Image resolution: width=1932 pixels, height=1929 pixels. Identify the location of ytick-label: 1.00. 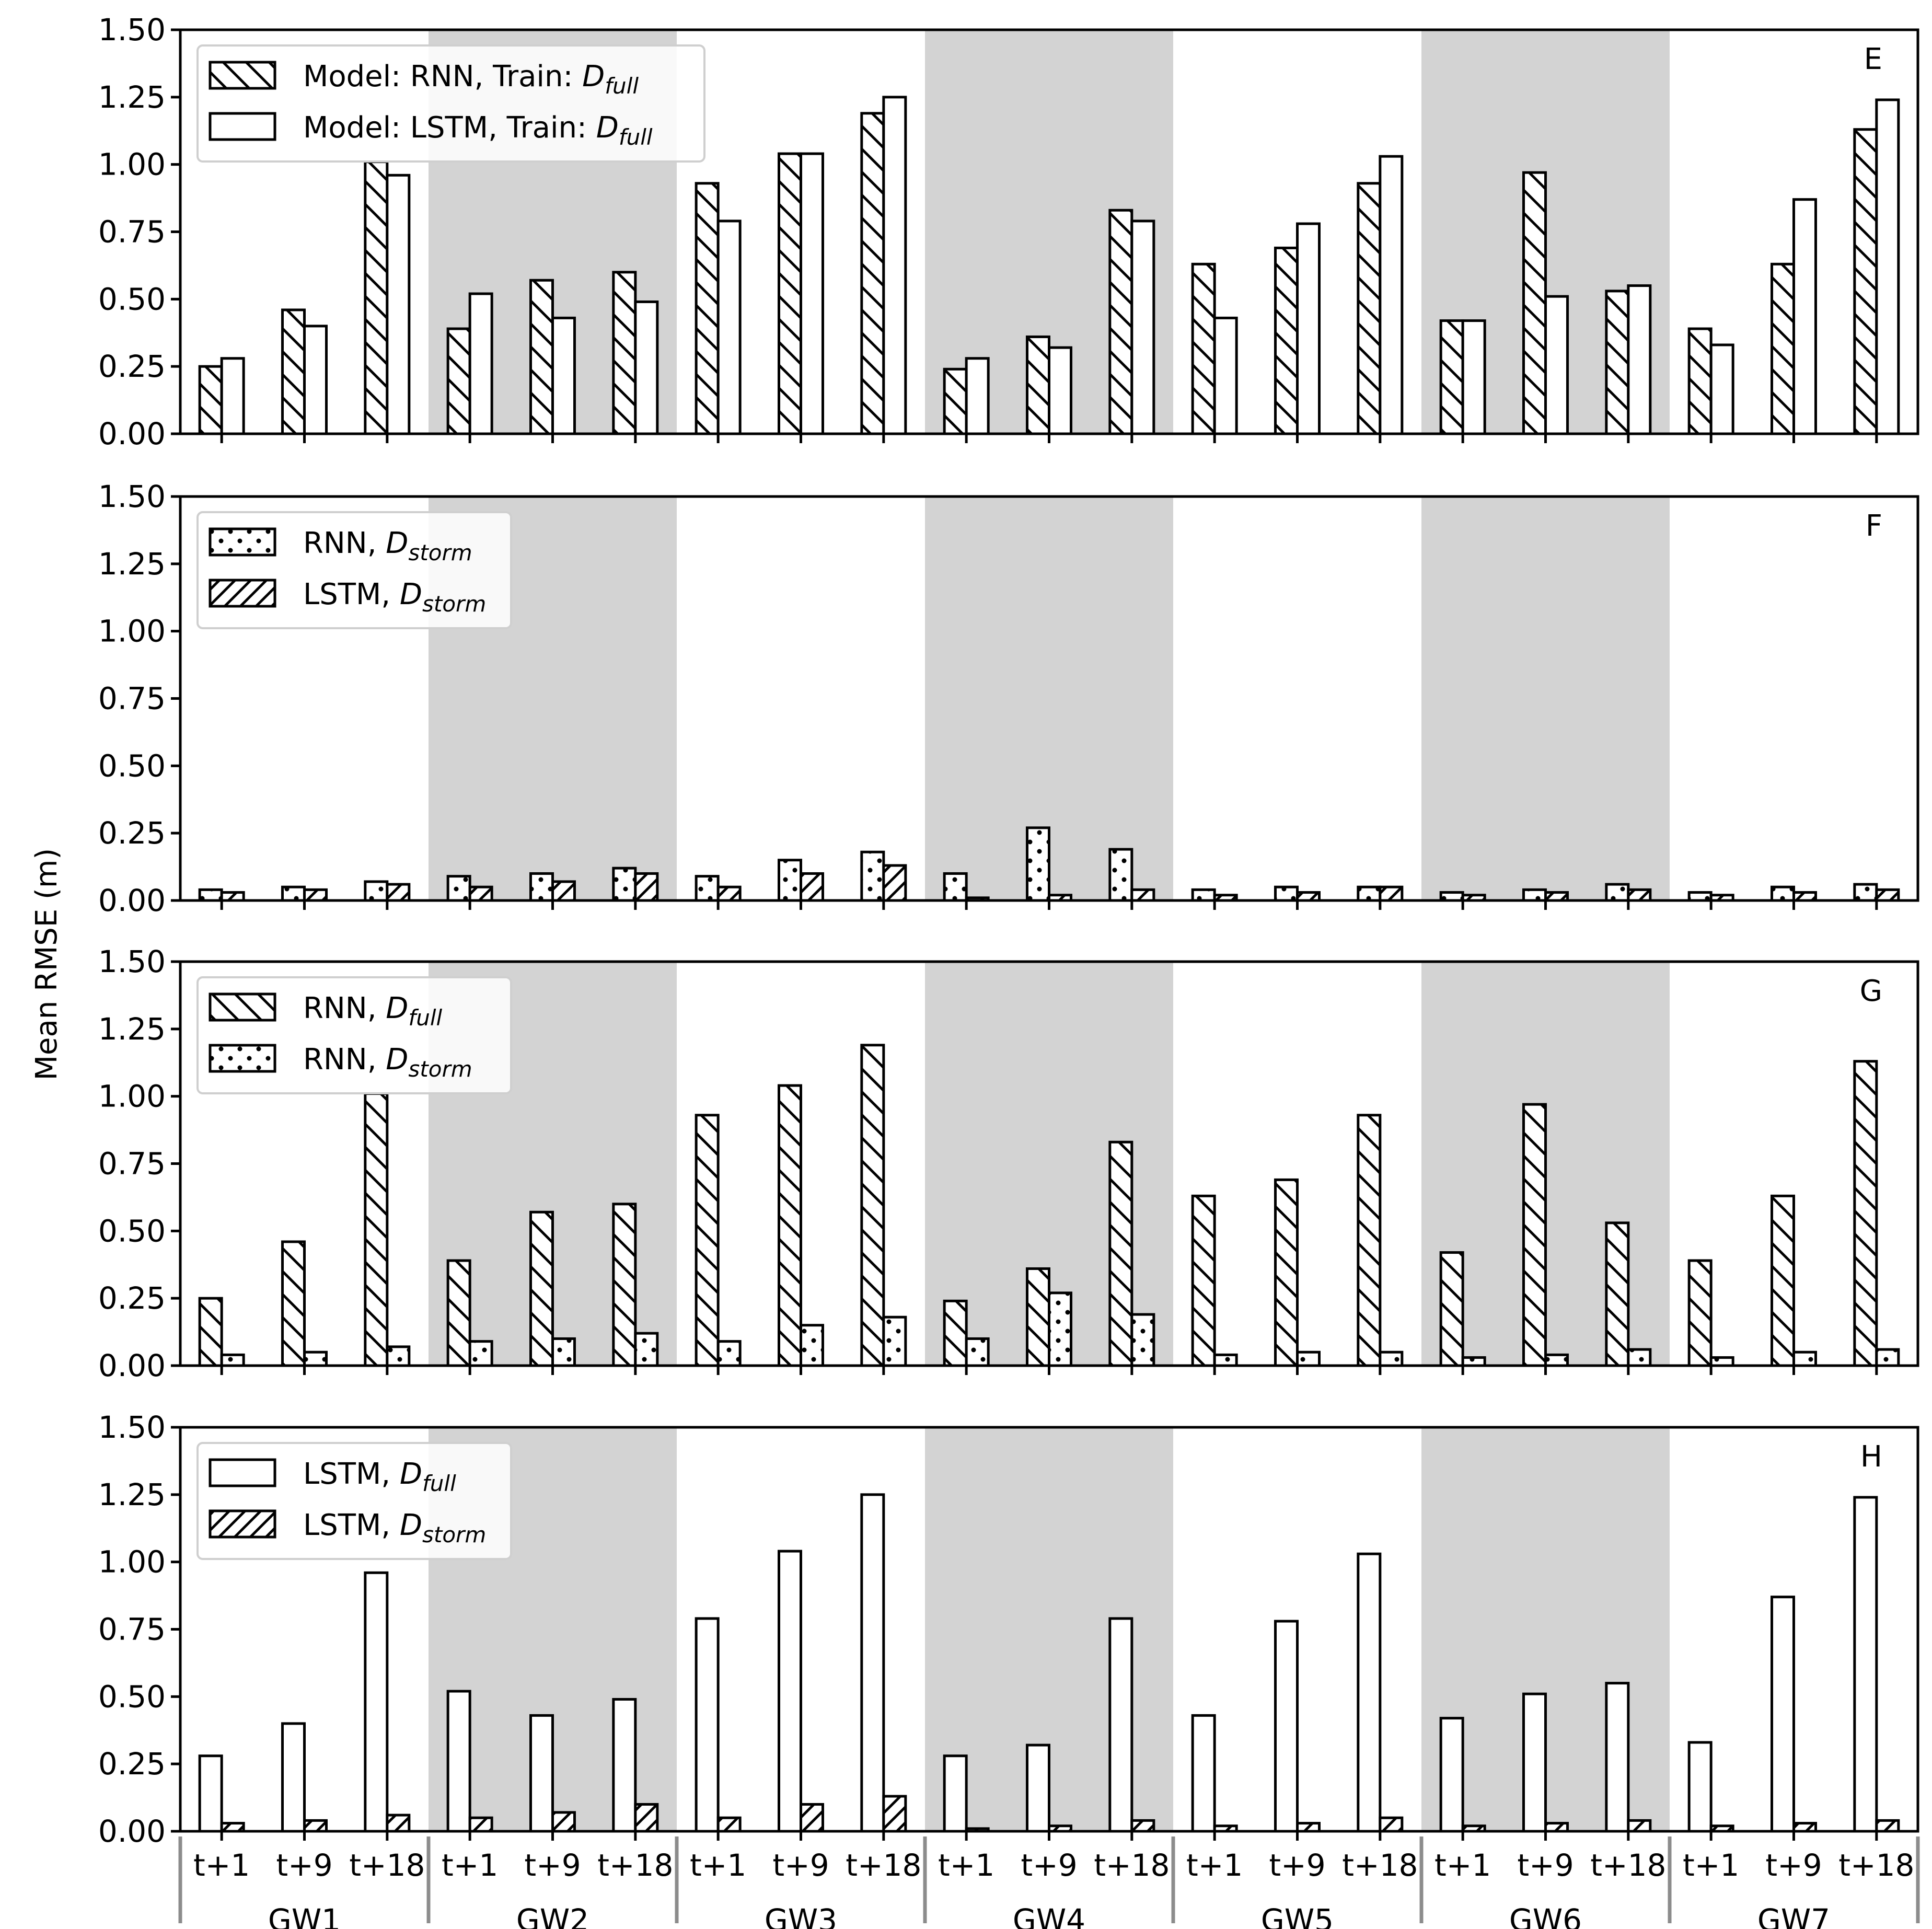
(132, 631).